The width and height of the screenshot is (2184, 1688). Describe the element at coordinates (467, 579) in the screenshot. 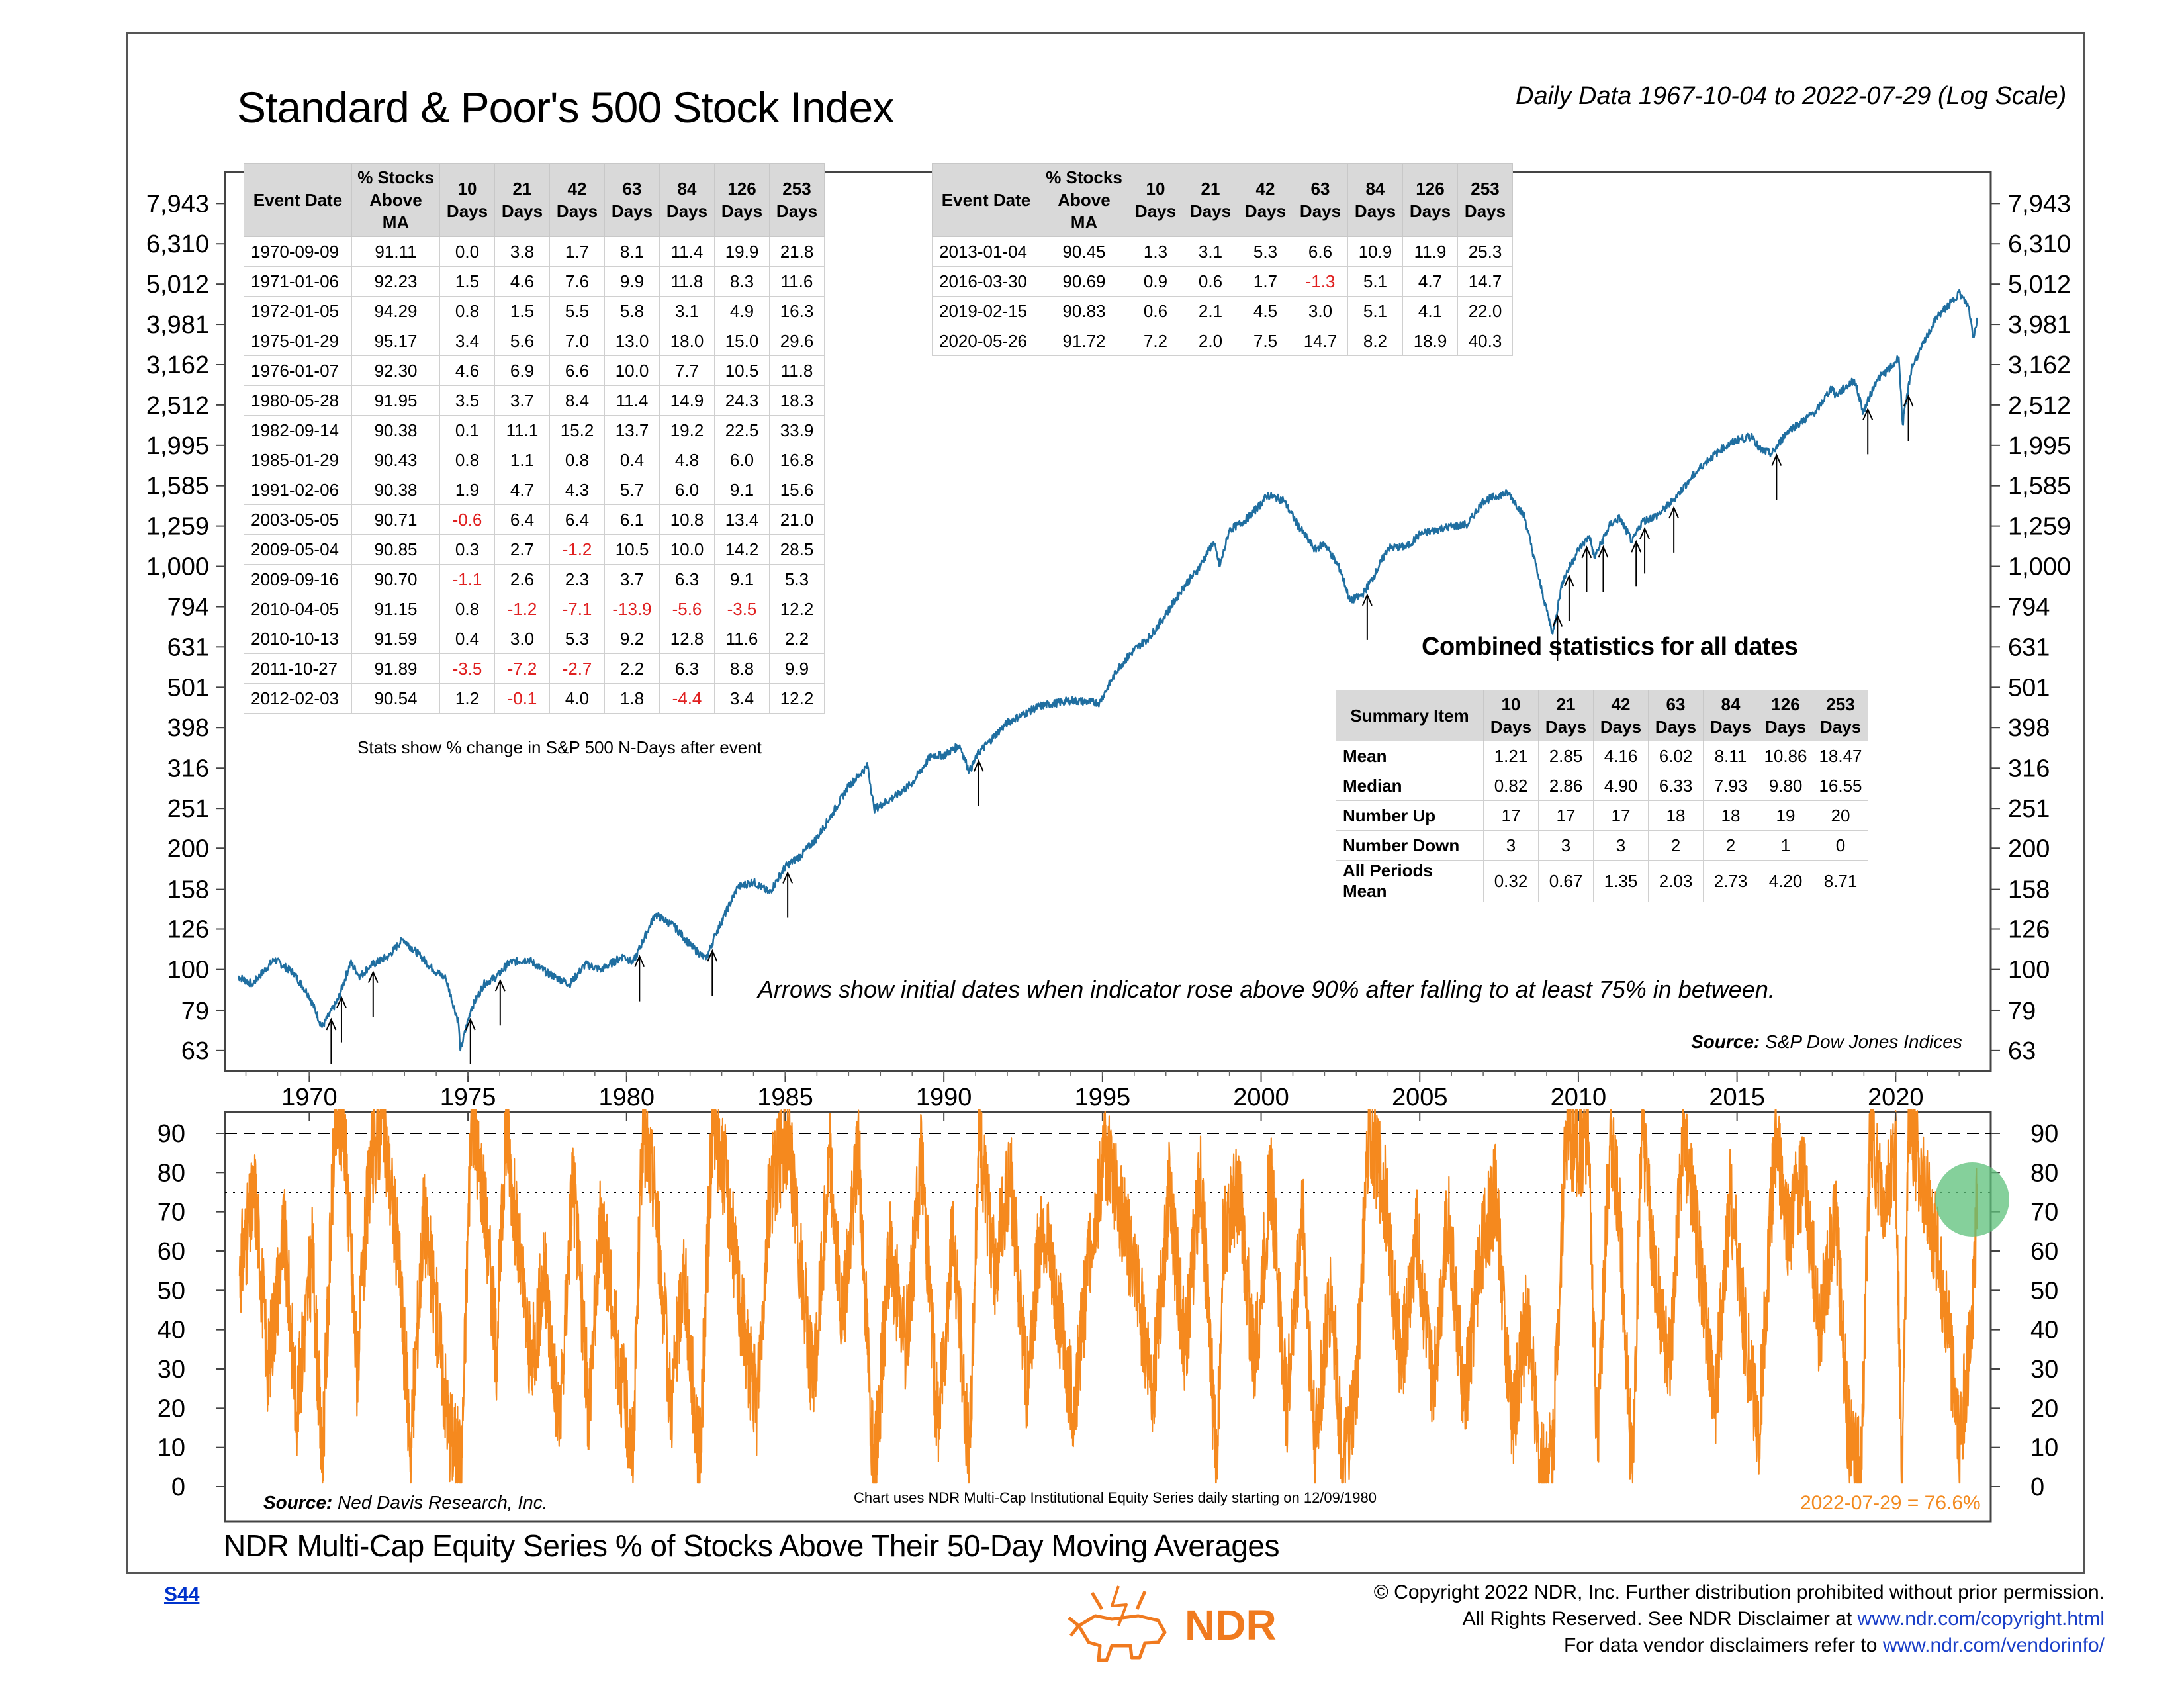

I see `table-cell: -1.1` at that location.